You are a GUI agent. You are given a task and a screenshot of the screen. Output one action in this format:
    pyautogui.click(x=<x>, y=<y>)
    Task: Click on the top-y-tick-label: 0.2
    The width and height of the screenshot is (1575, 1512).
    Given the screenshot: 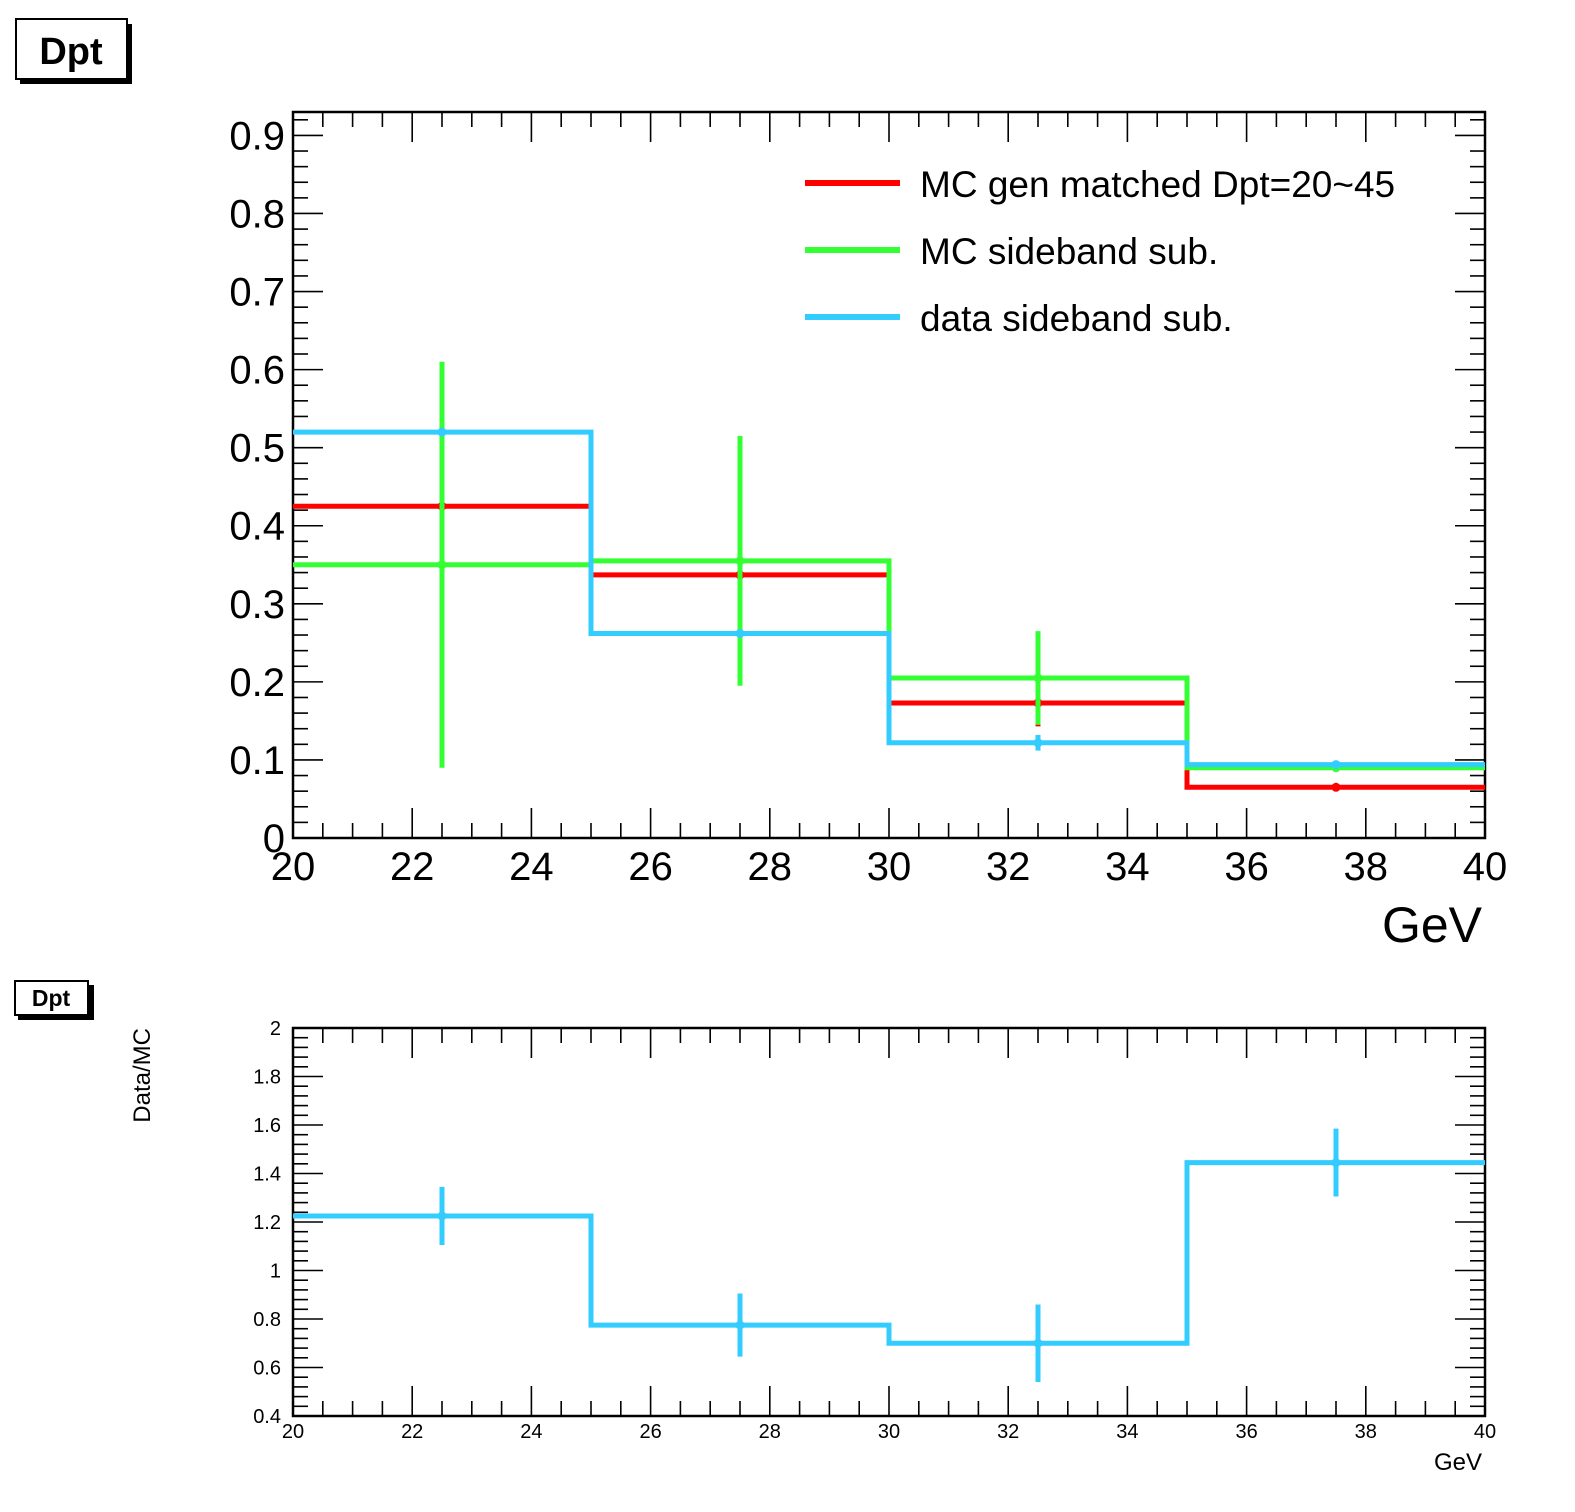 What is the action you would take?
    pyautogui.click(x=257, y=683)
    